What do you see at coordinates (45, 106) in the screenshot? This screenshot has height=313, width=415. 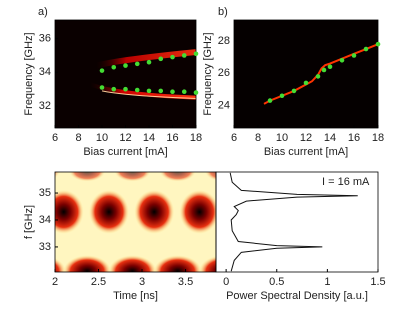 I see `y-tick-label: 32` at bounding box center [45, 106].